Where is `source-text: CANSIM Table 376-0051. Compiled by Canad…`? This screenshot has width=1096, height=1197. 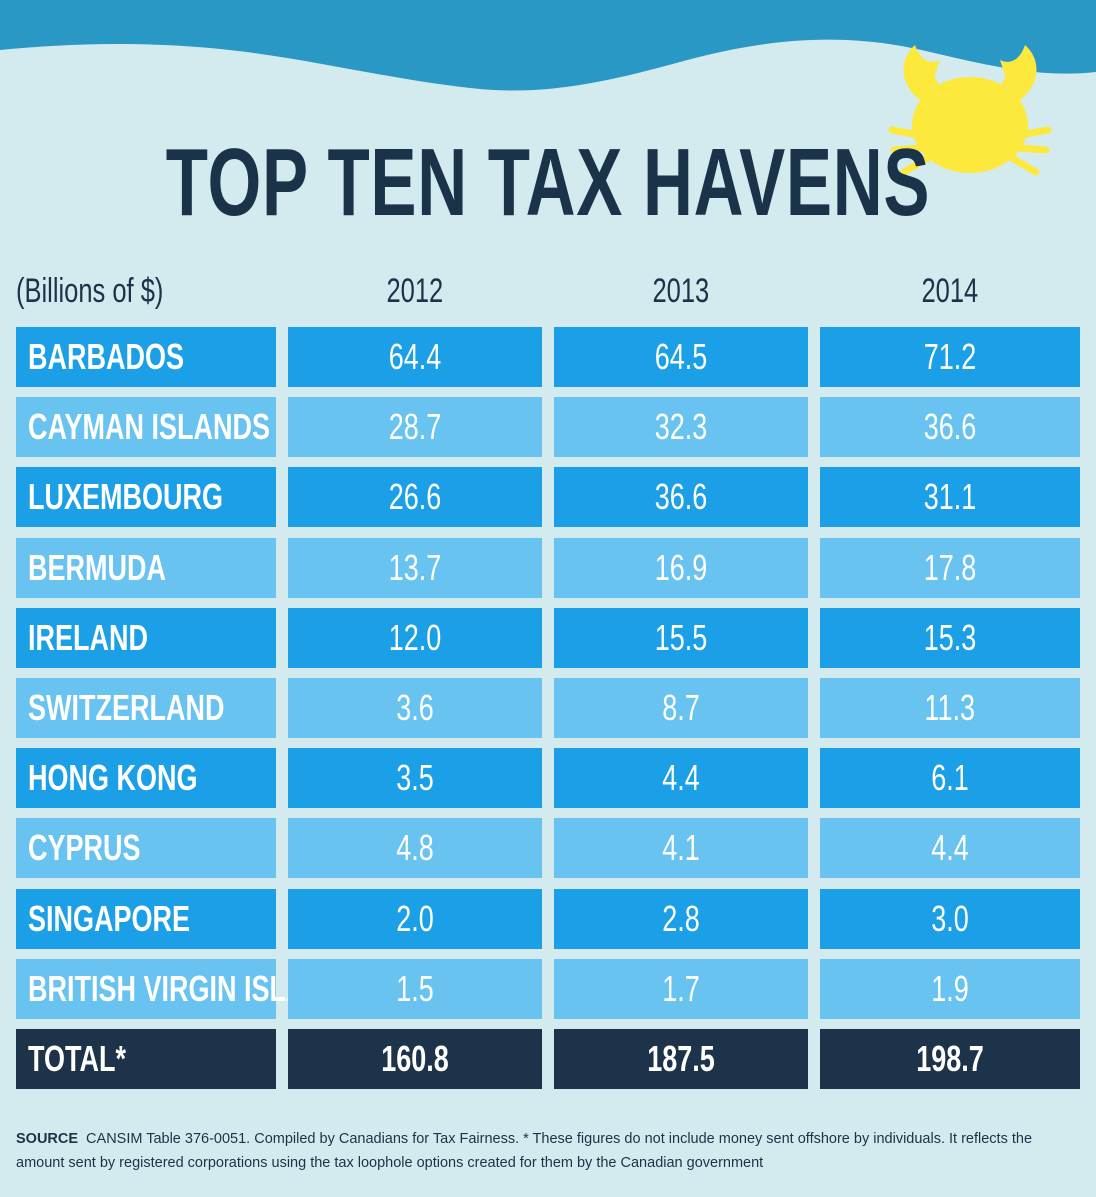 source-text: CANSIM Table 376-0051. Compiled by Canad… is located at coordinates (524, 1151).